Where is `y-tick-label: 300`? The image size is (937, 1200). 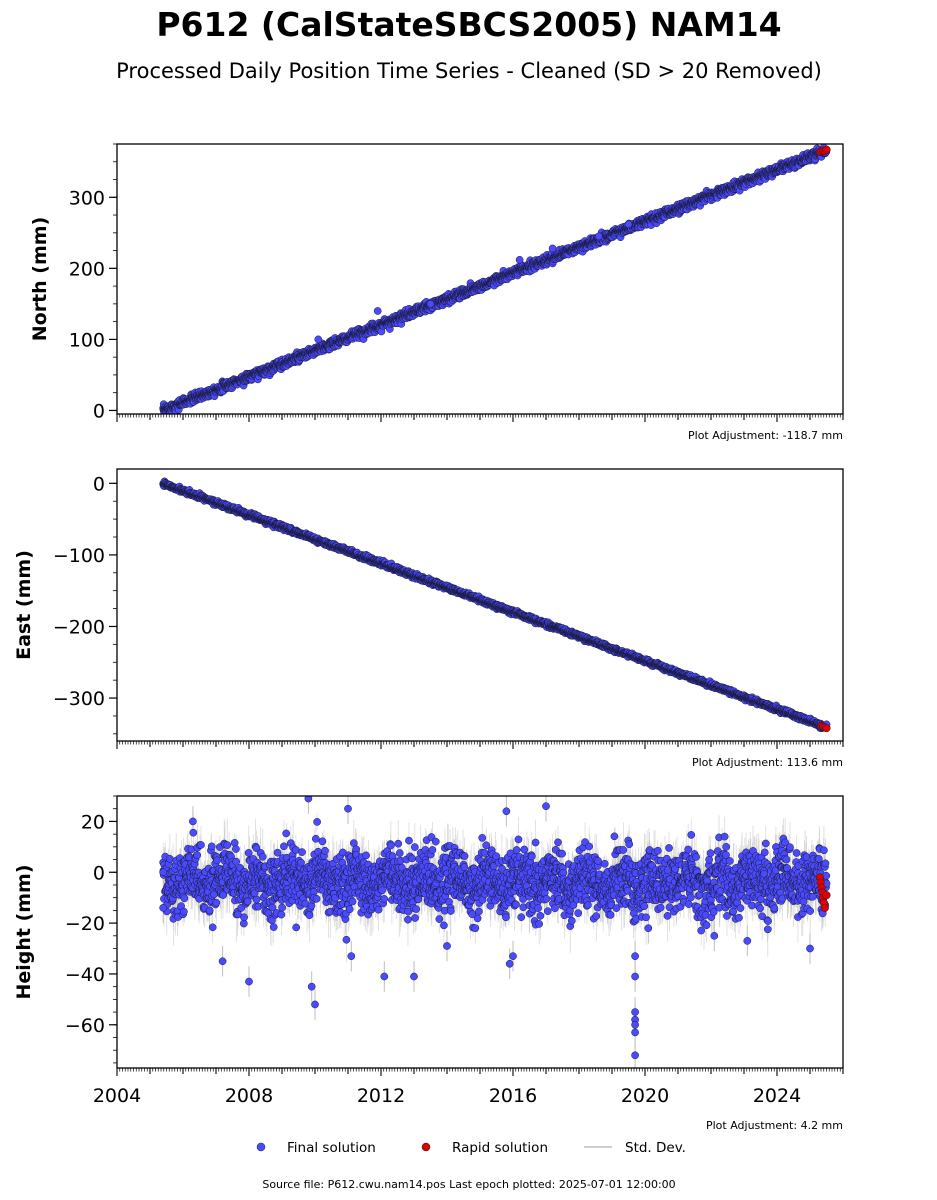 y-tick-label: 300 is located at coordinates (87, 198).